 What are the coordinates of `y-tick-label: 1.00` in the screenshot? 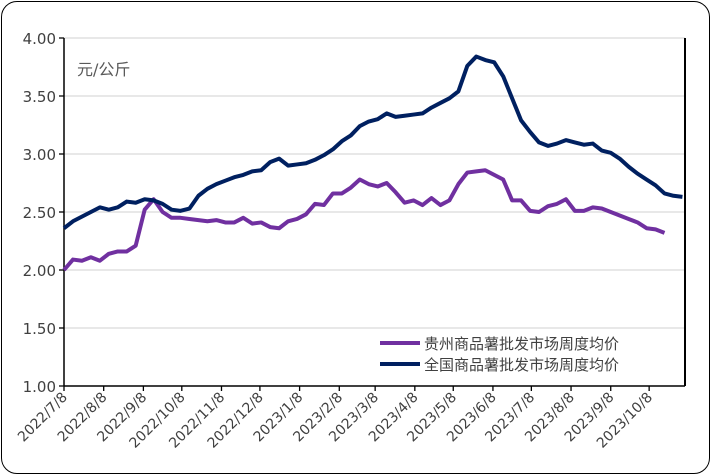 It's located at (39, 387).